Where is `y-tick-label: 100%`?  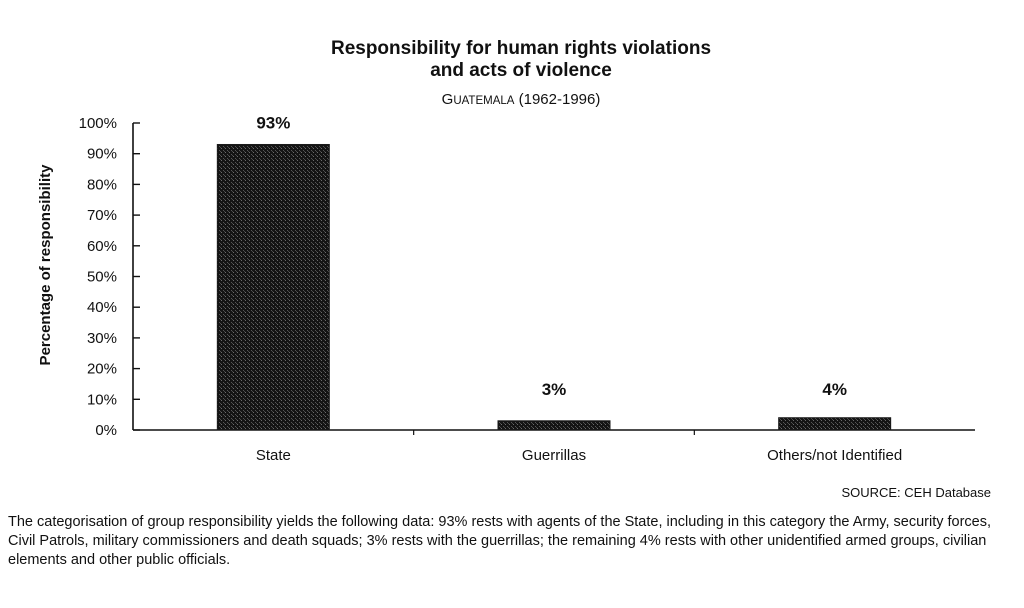
y-tick-label: 100% is located at coordinates (98, 123).